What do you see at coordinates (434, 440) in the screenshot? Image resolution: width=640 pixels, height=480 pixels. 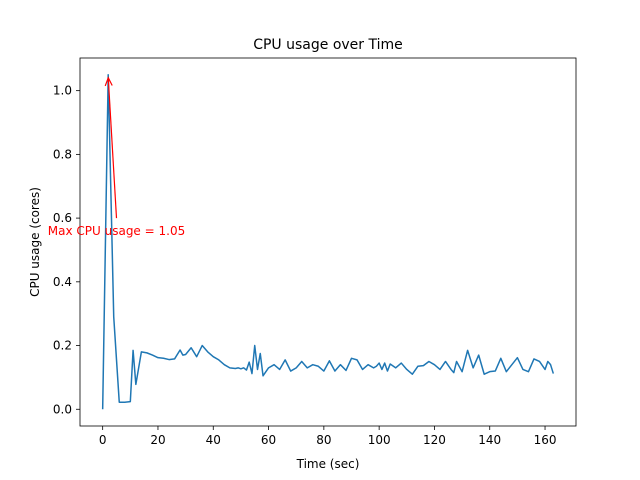 I see `x-tick-label: 120` at bounding box center [434, 440].